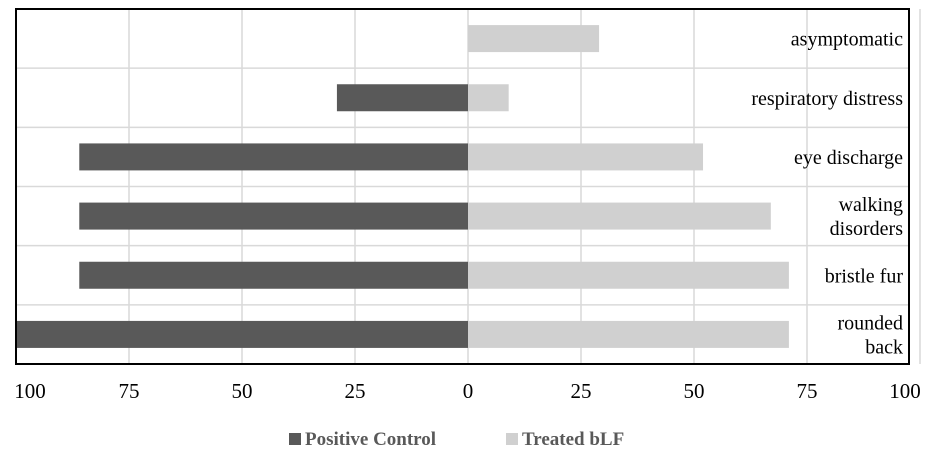 This screenshot has width=926, height=458. I want to click on category-label: back, so click(884, 347).